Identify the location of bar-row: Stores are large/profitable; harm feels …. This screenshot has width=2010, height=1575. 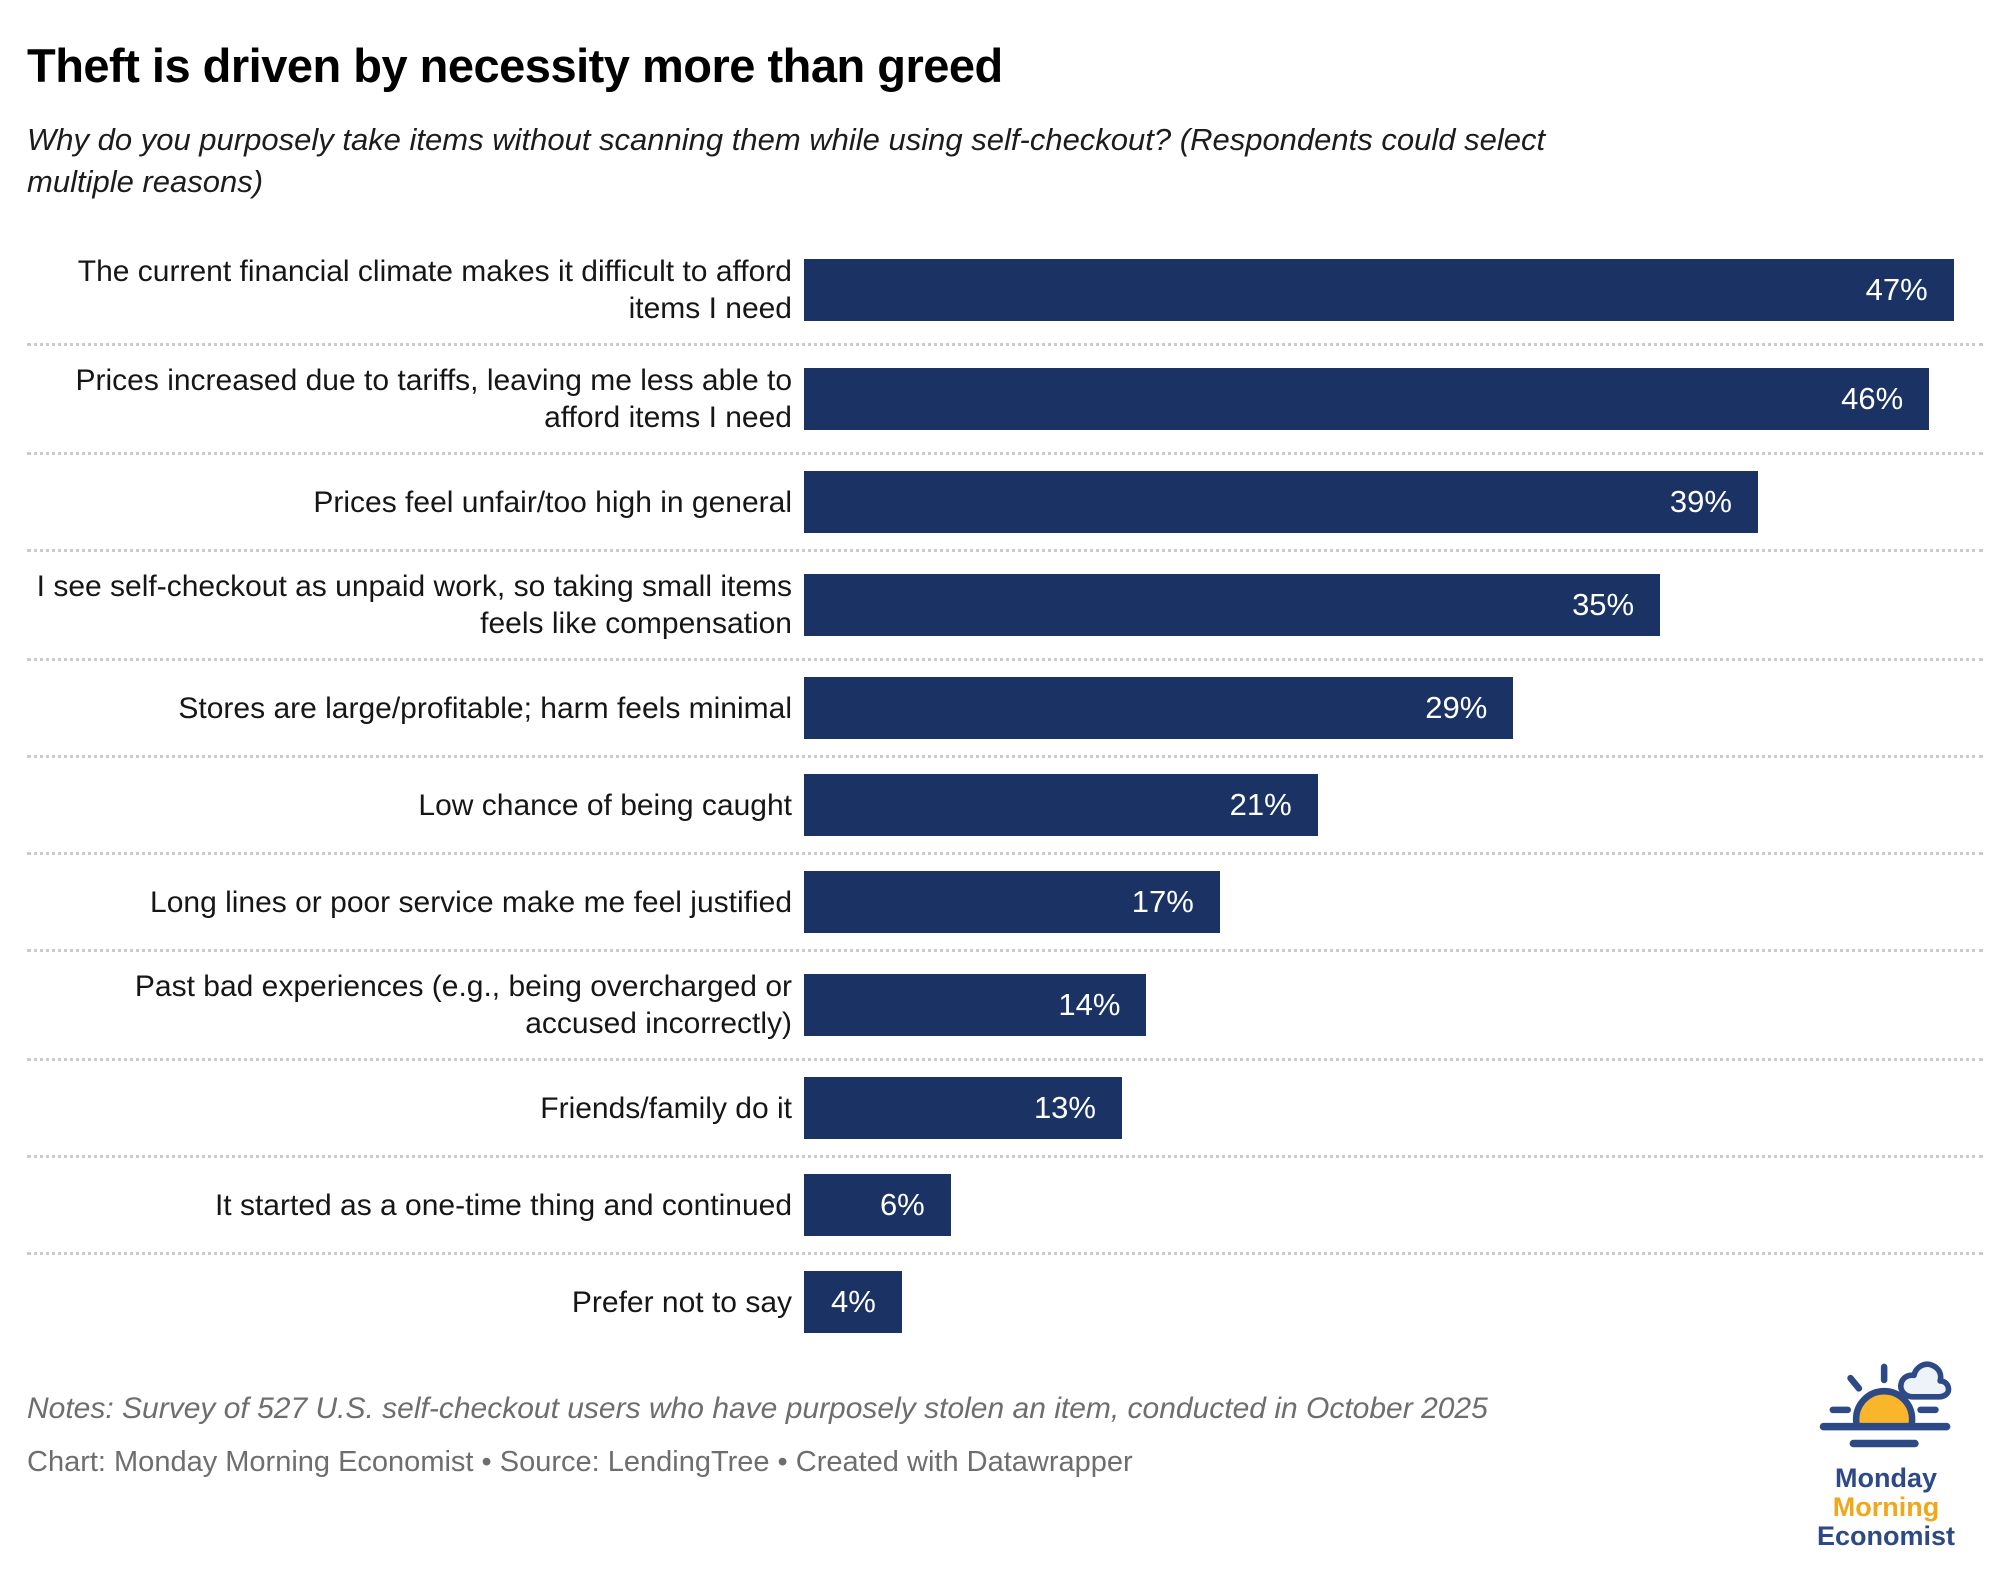
(1005, 706).